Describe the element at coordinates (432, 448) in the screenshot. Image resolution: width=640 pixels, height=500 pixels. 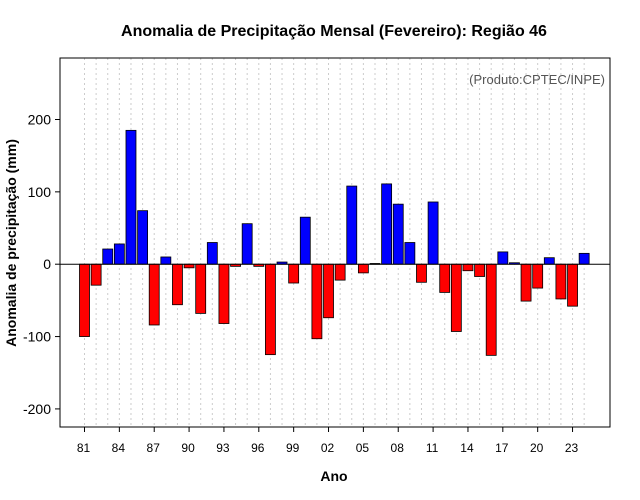
I see `x-tick-label: 11` at that location.